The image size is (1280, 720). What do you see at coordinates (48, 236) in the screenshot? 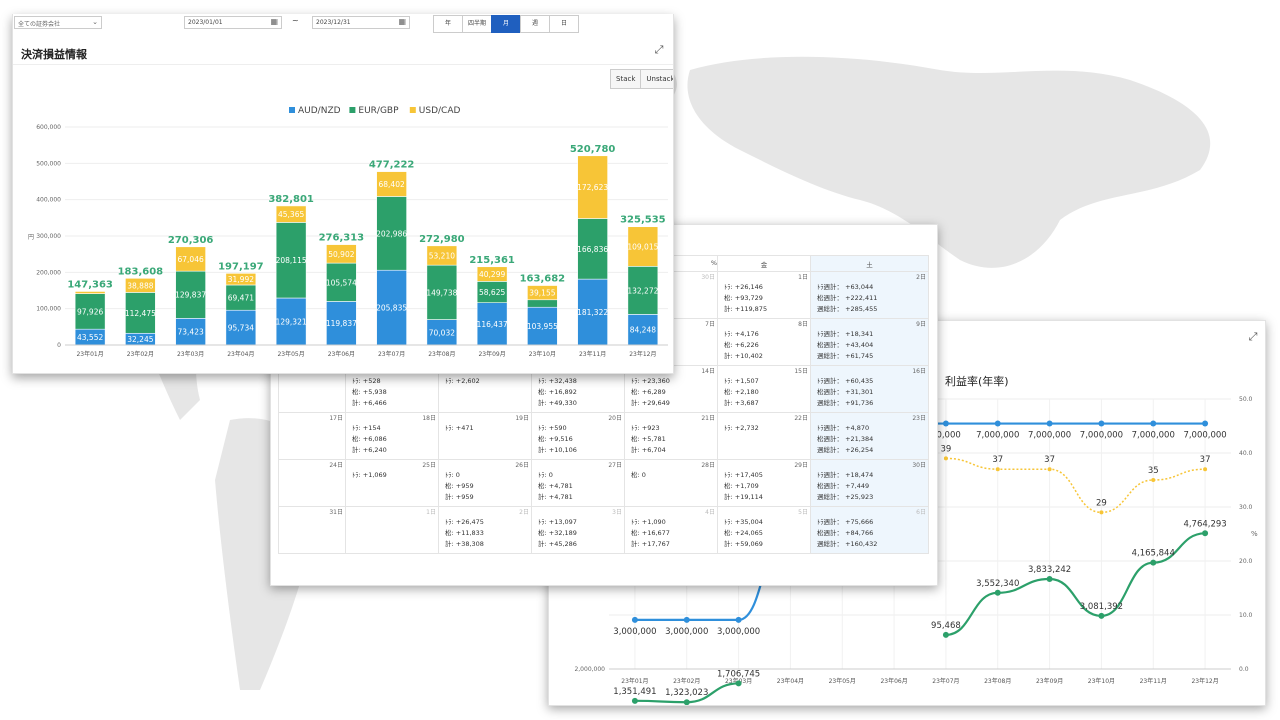
I see `y-tick-label: 300,000` at bounding box center [48, 236].